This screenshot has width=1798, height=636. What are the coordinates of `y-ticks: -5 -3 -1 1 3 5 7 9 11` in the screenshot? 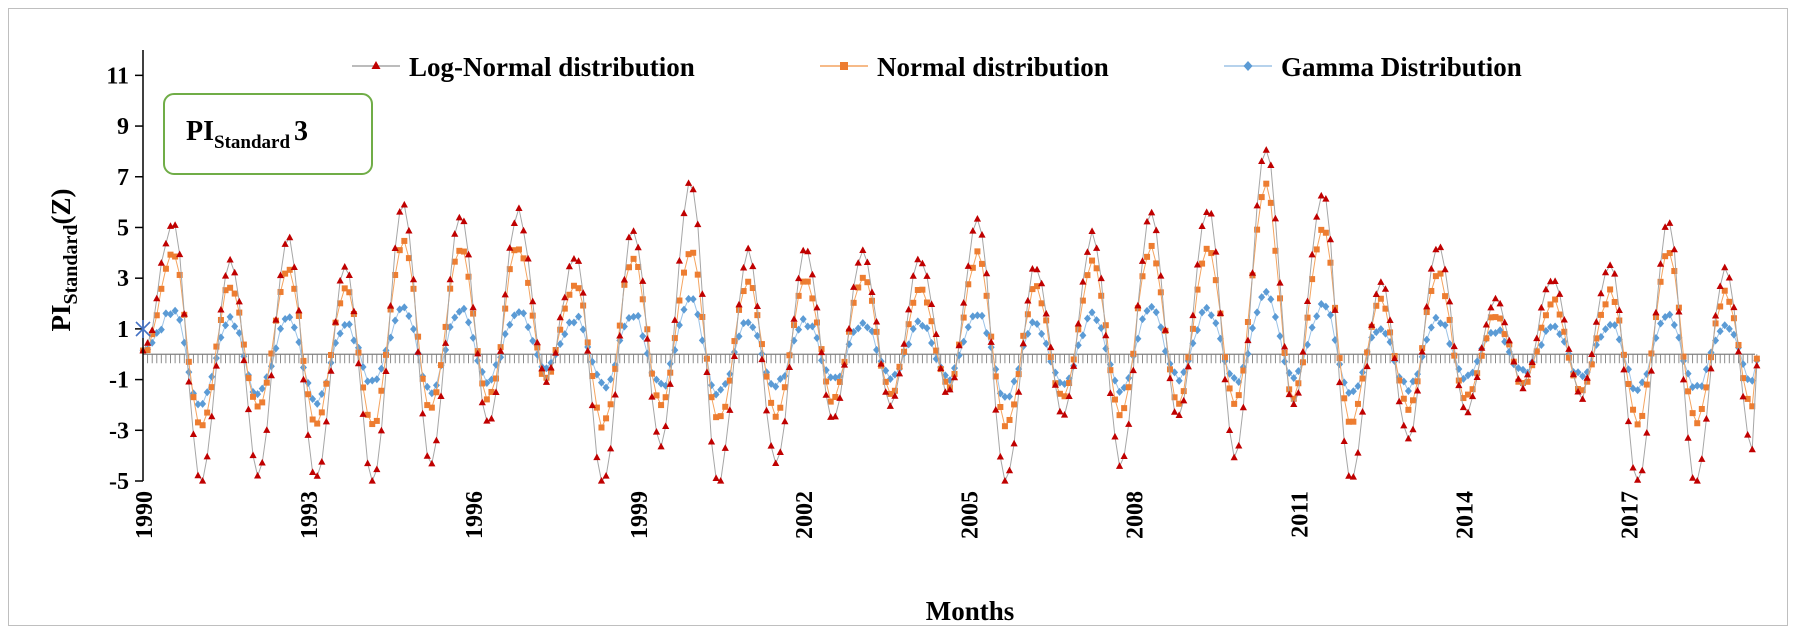 It's located at (124, 279).